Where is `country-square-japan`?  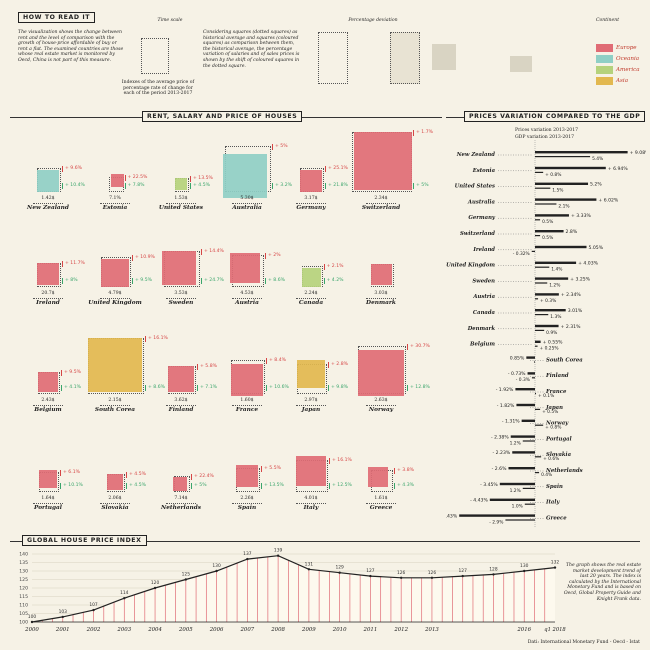 country-square-japan is located at coordinates (311, 374).